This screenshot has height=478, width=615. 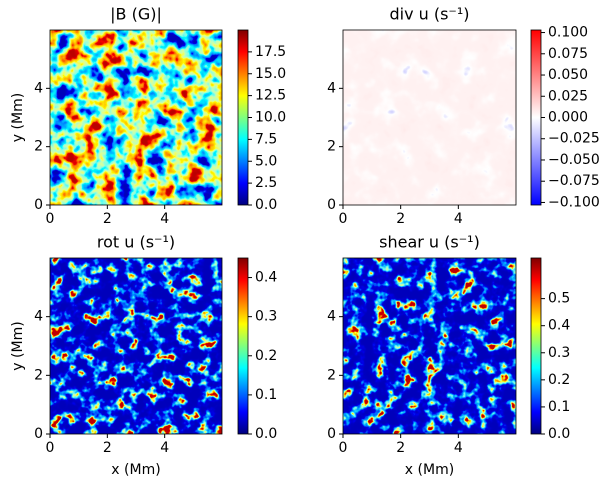 I want to click on colorbar-tick-label: 5.0, so click(x=266, y=161).